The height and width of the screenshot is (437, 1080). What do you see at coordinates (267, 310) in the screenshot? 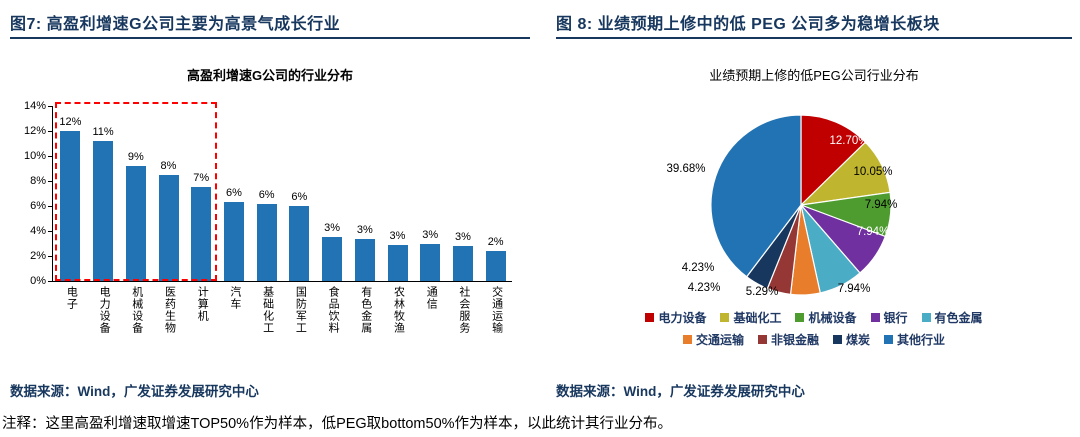
I see `x-axis-category-label: 基础化工` at bounding box center [267, 310].